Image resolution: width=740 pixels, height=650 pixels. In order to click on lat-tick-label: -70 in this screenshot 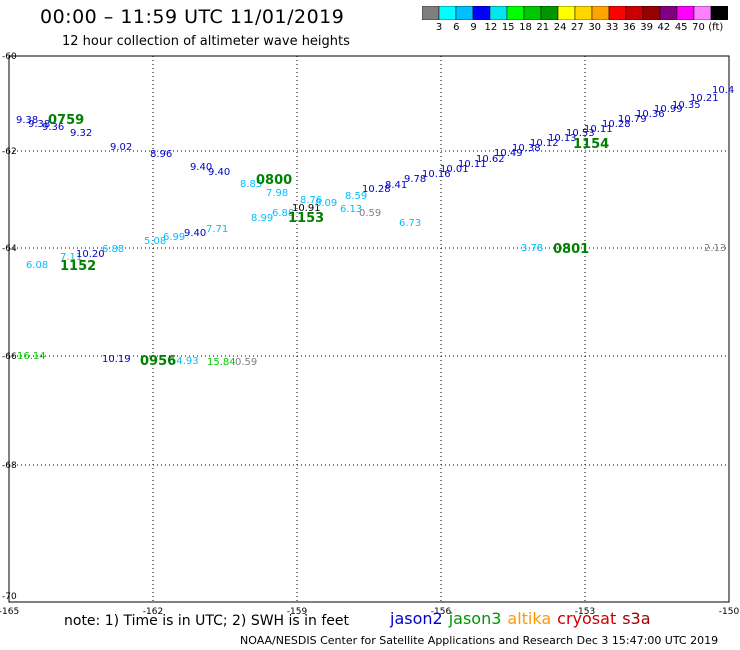, I will do `click(9, 597)`.